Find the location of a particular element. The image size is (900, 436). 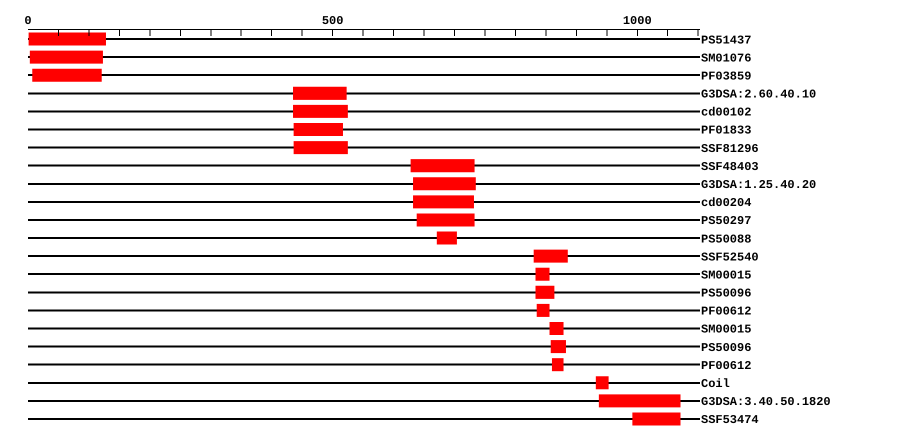

y-tick-label: PF01833 is located at coordinates (726, 131).